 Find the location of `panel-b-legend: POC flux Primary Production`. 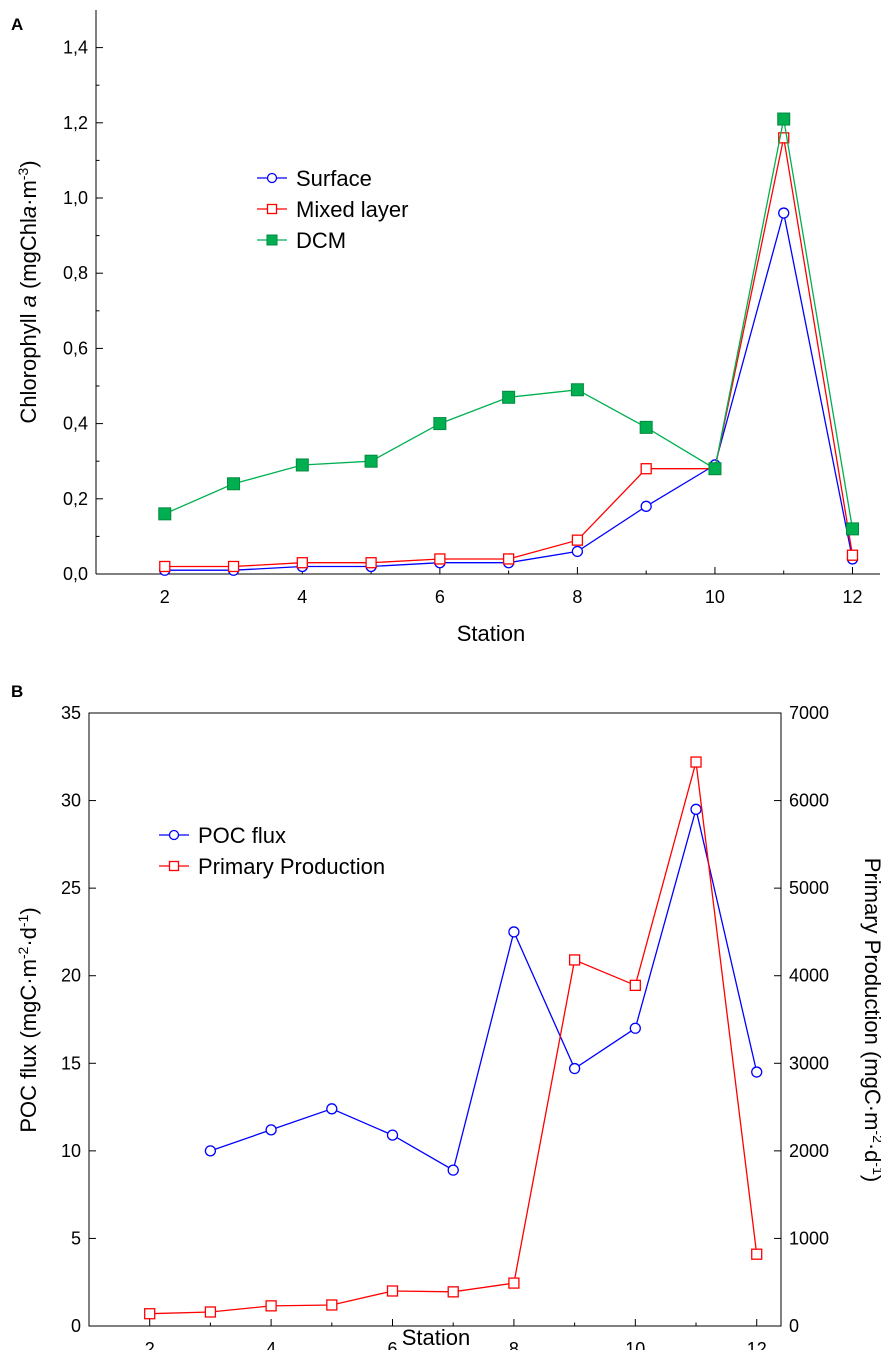

panel-b-legend: POC flux Primary Production is located at coordinates (272, 851).